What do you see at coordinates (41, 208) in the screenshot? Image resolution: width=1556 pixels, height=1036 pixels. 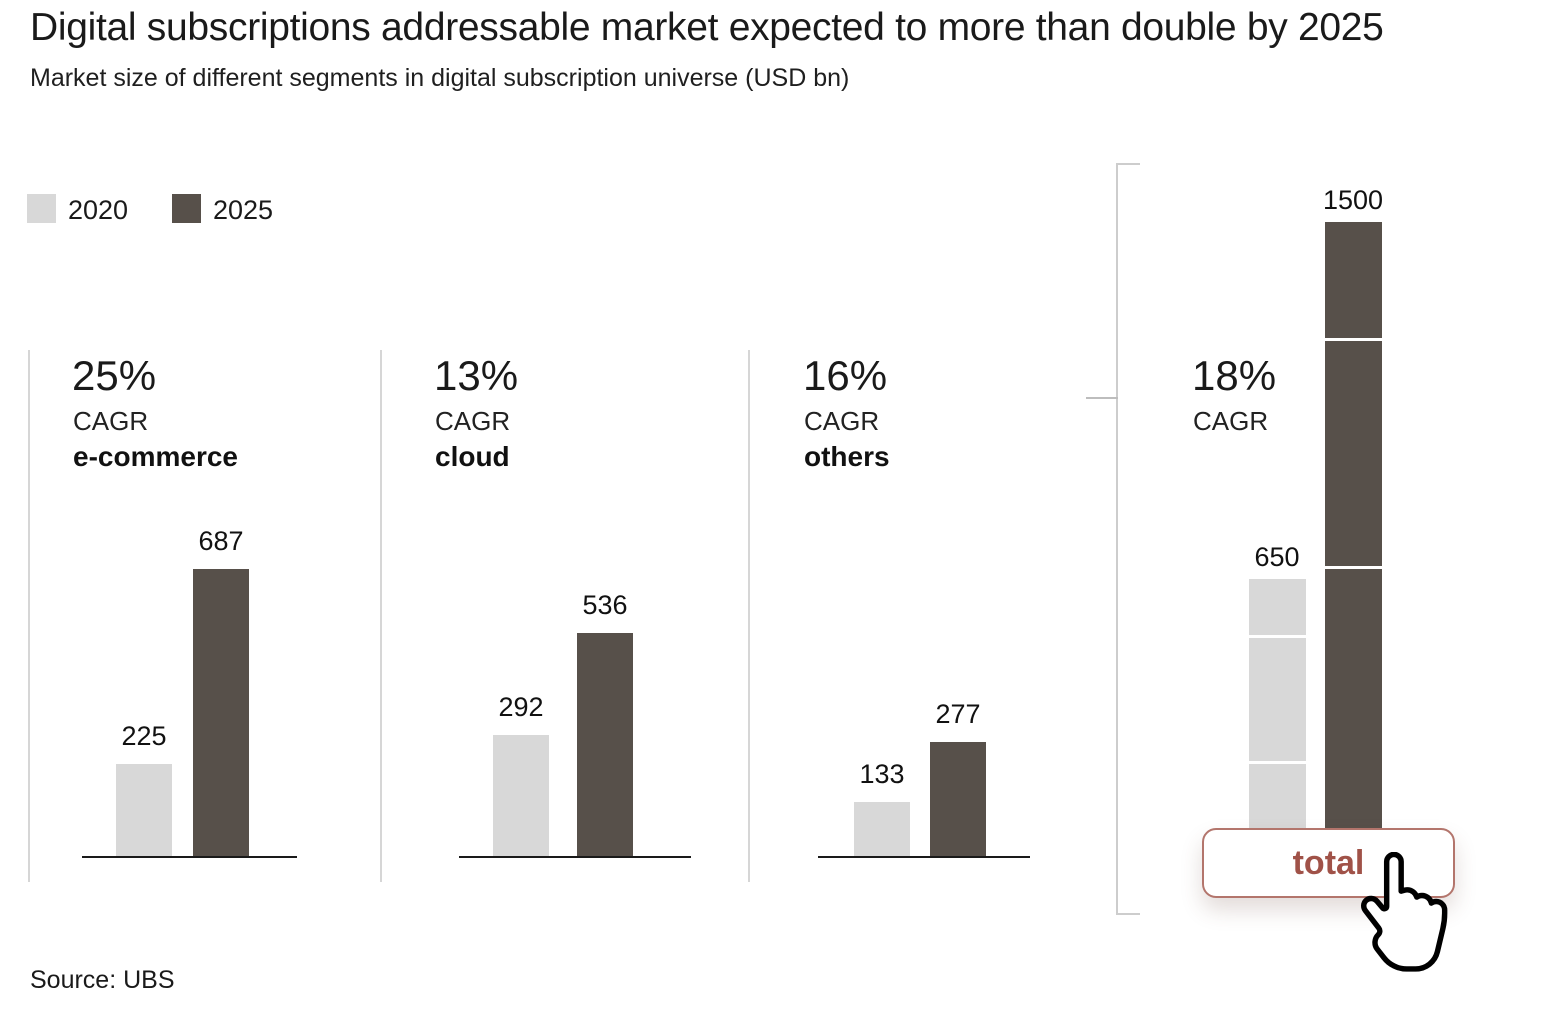 I see `legend-swatch-2020-icon` at bounding box center [41, 208].